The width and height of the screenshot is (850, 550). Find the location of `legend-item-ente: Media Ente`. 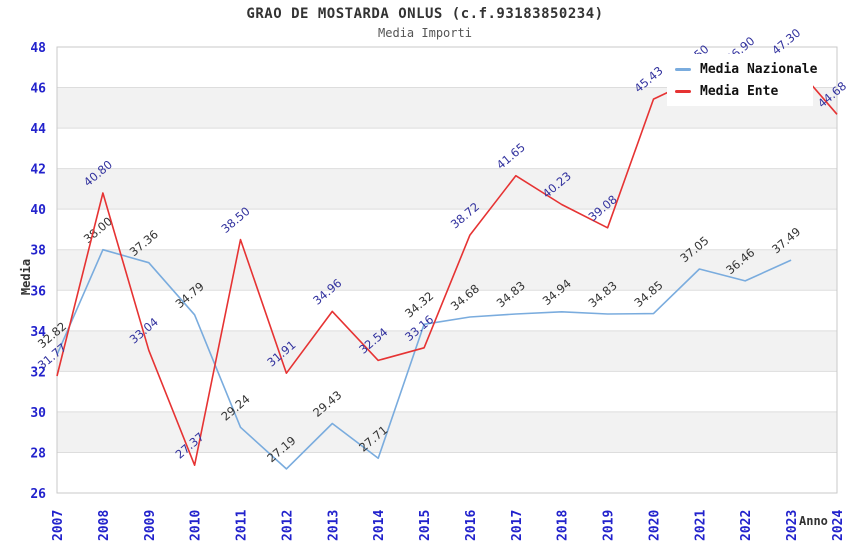

legend-item-ente: Media Ente is located at coordinates (744, 91).